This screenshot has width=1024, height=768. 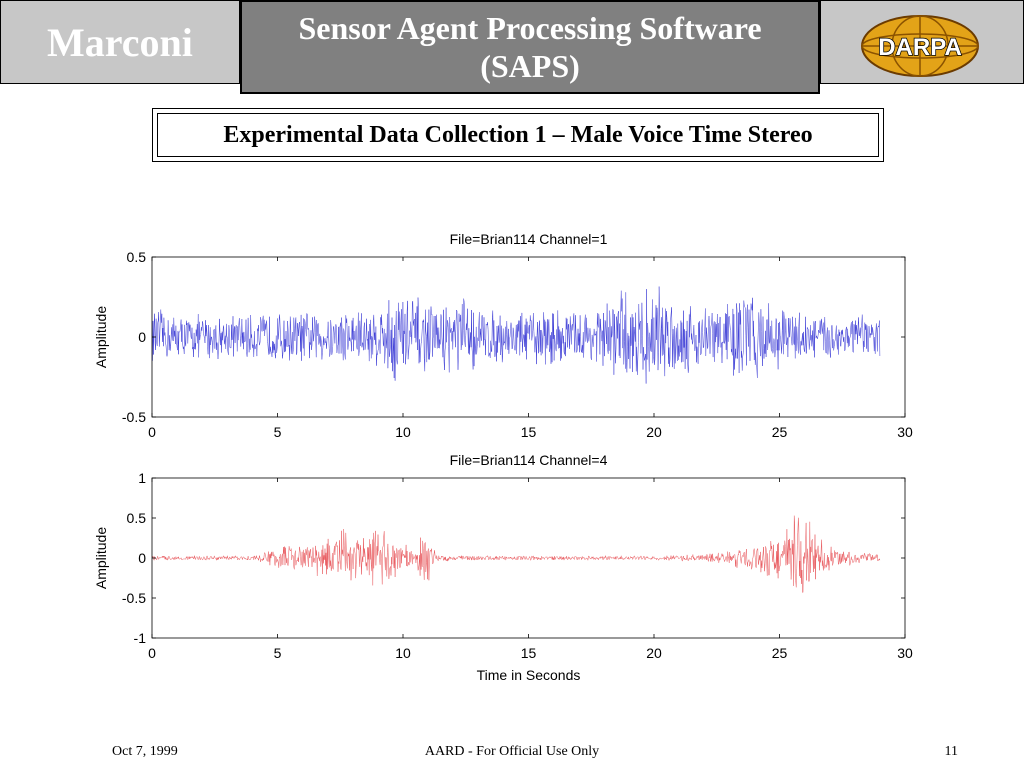 I want to click on y-tick-label: 1, so click(x=142, y=478).